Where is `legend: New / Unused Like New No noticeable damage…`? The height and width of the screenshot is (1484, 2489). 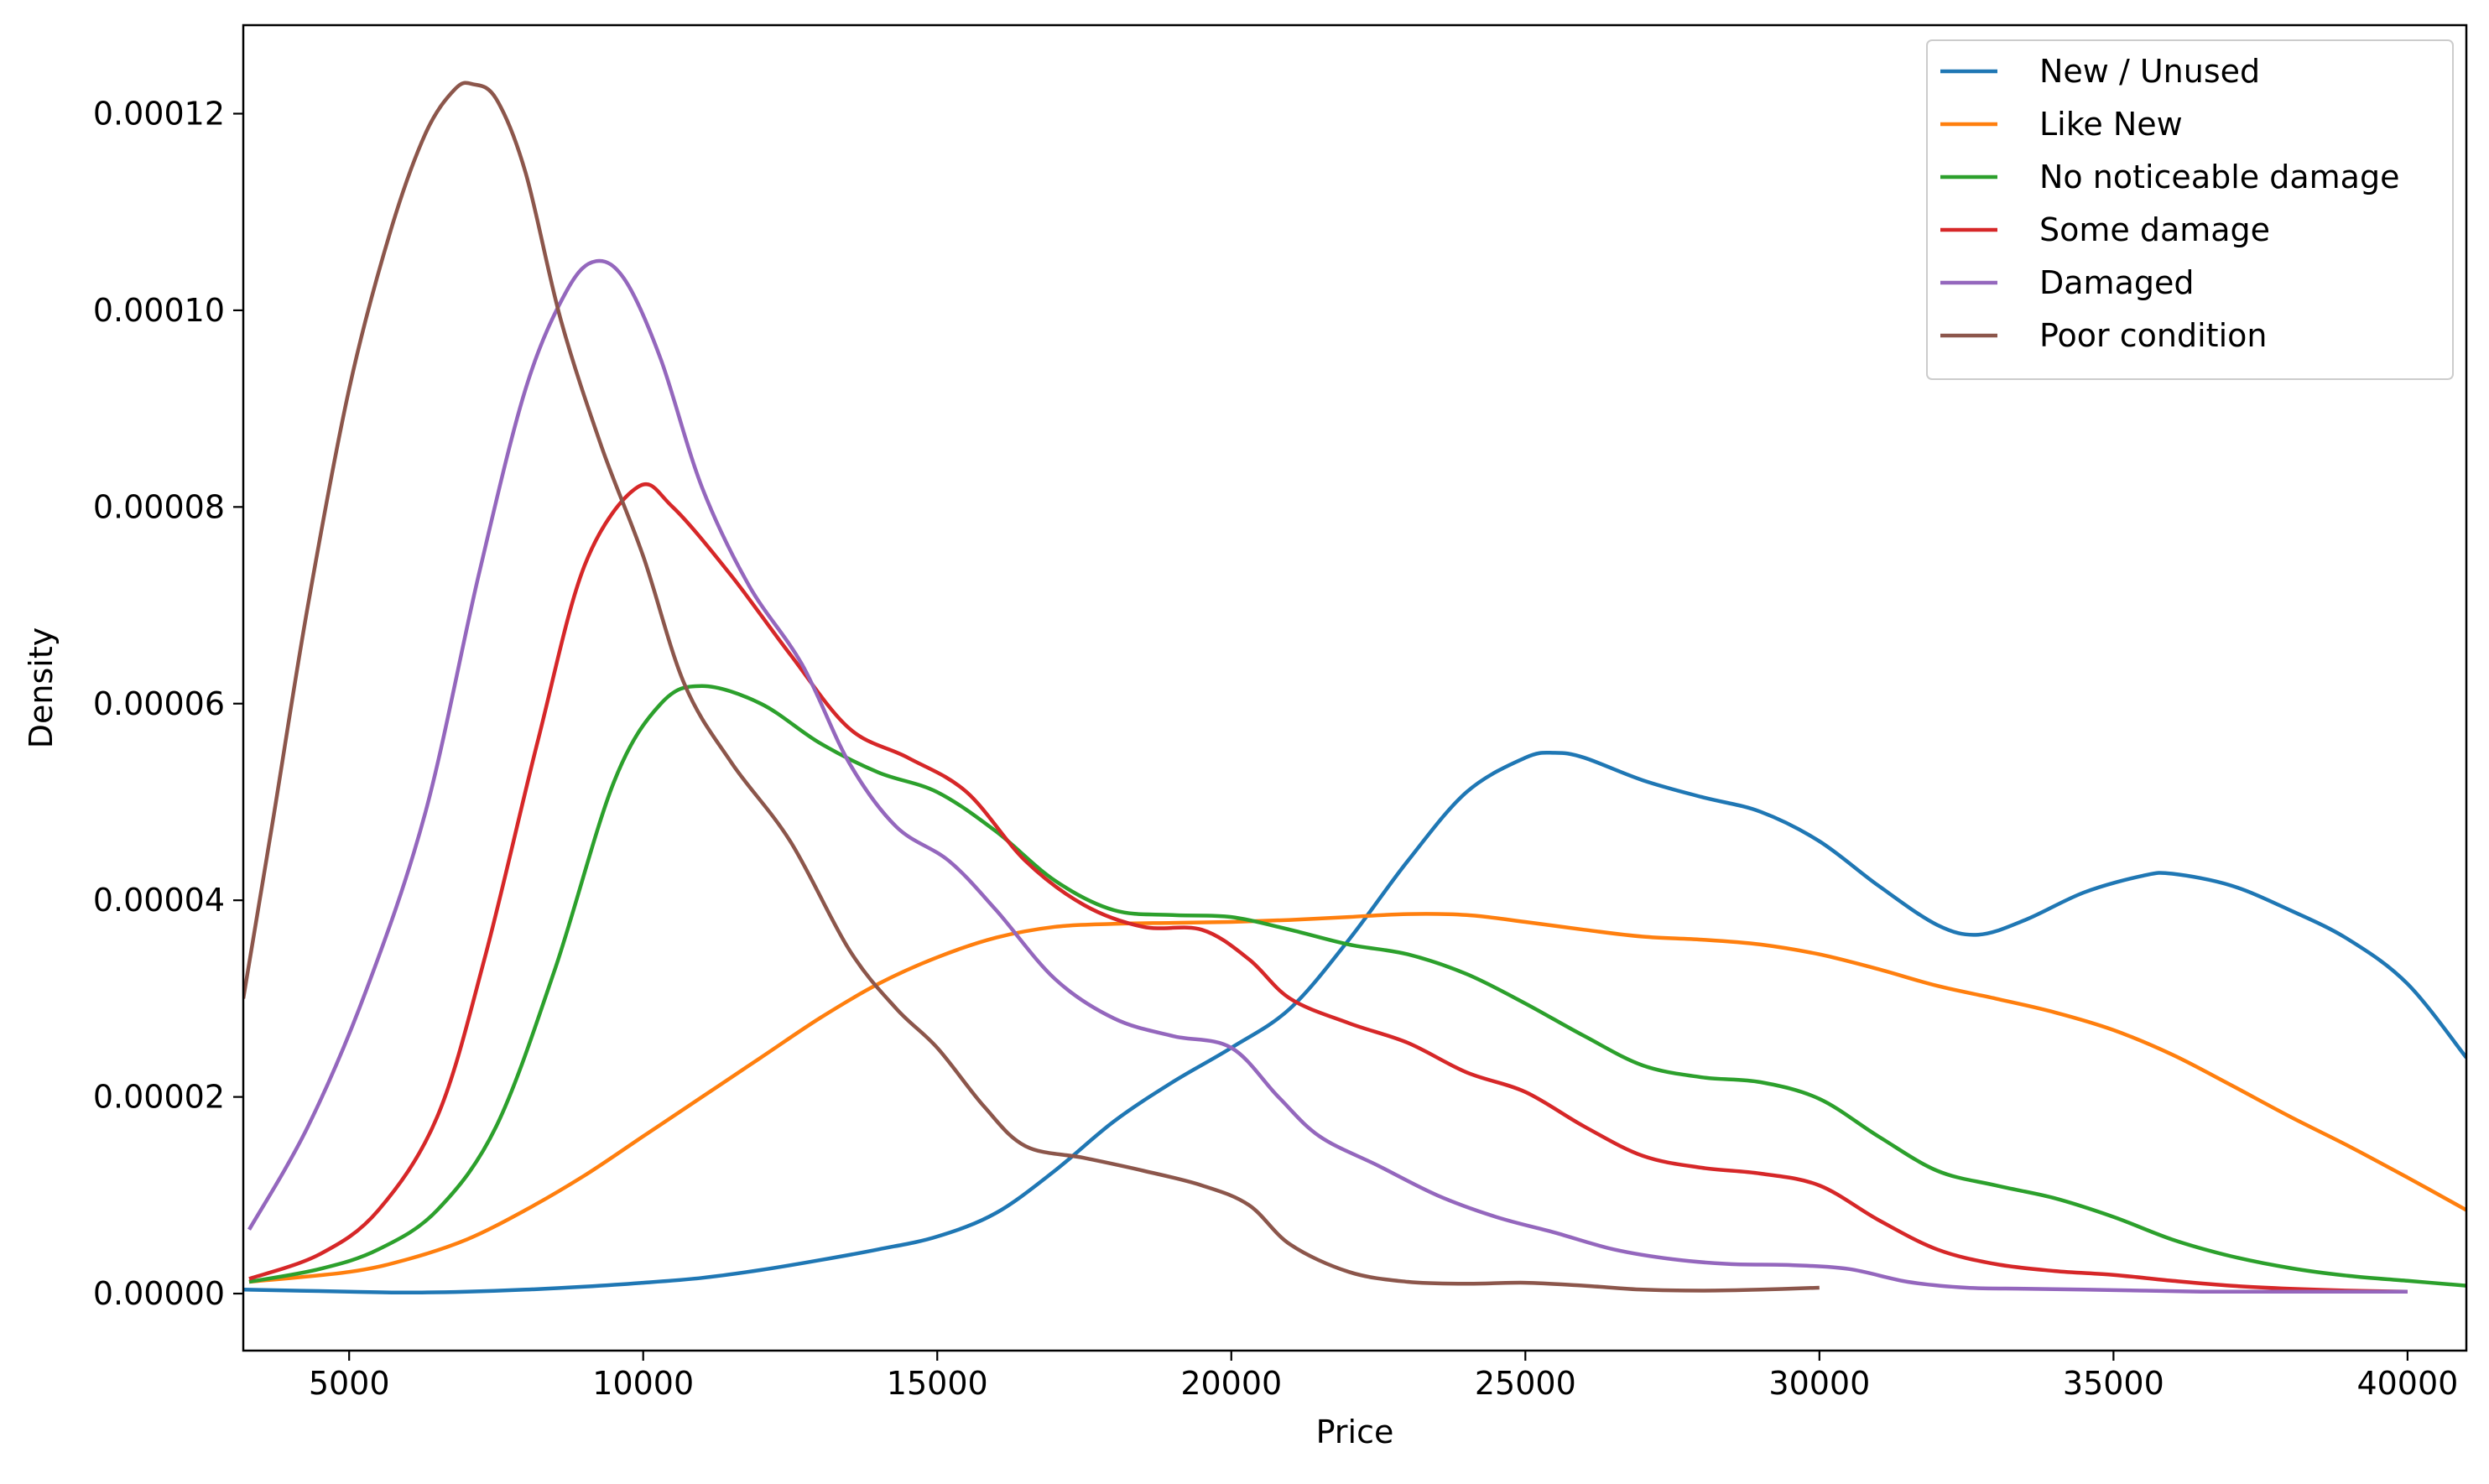
legend: New / Unused Like New No noticeable damage… is located at coordinates (2190, 209).